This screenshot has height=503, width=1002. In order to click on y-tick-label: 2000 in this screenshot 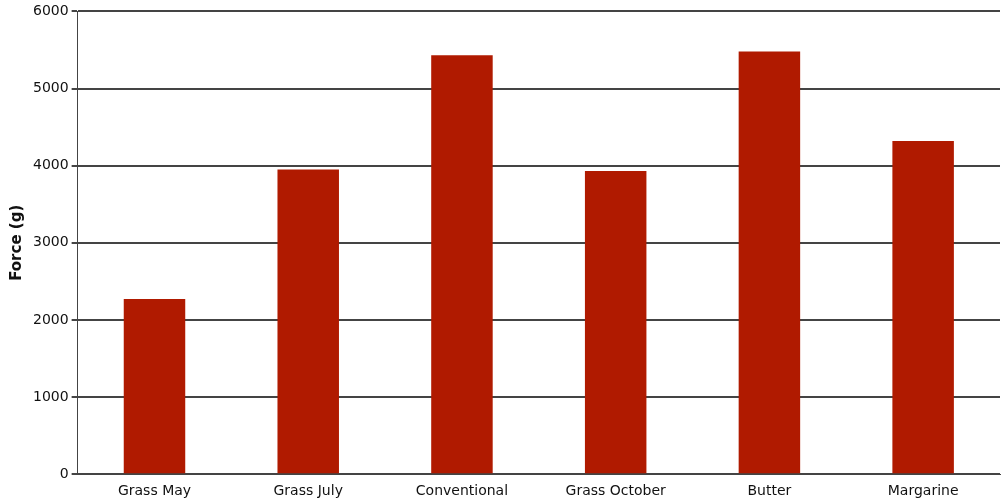, I will do `click(50, 318)`.